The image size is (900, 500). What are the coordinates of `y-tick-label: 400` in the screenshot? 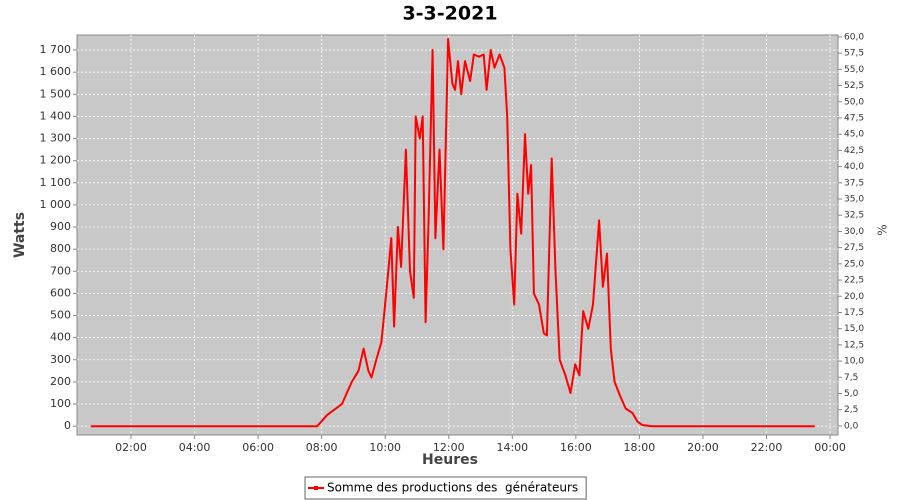 It's located at (60, 337).